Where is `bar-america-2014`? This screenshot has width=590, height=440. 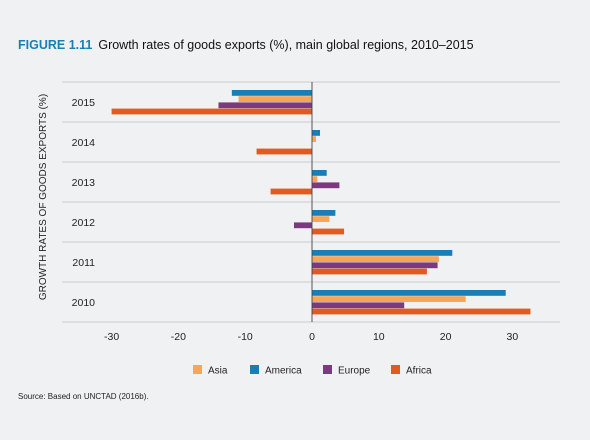
bar-america-2014 is located at coordinates (316, 133).